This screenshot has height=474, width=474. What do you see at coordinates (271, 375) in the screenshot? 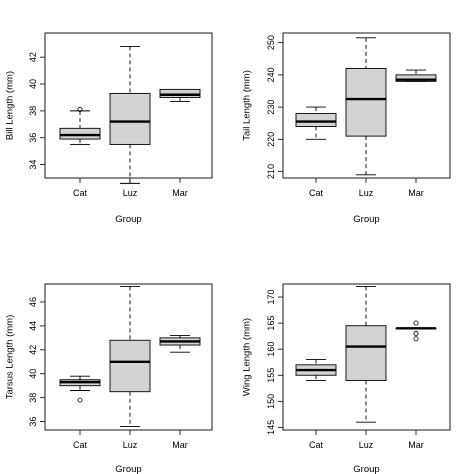
I see `y-tick-label: 155` at bounding box center [271, 375].